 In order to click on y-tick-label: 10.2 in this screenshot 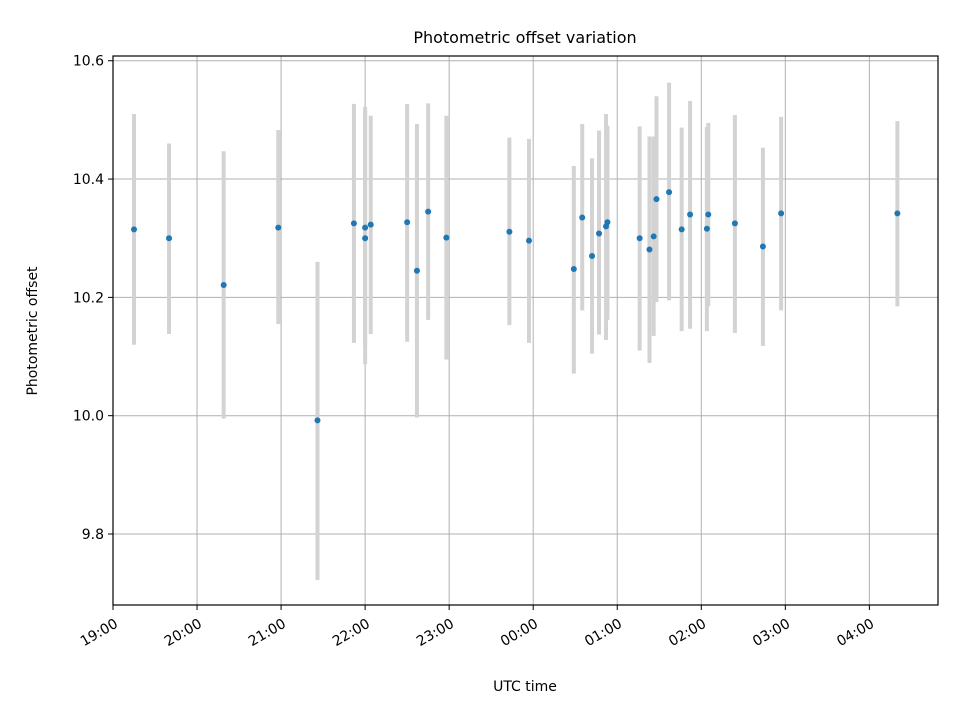, I will do `click(88, 298)`.